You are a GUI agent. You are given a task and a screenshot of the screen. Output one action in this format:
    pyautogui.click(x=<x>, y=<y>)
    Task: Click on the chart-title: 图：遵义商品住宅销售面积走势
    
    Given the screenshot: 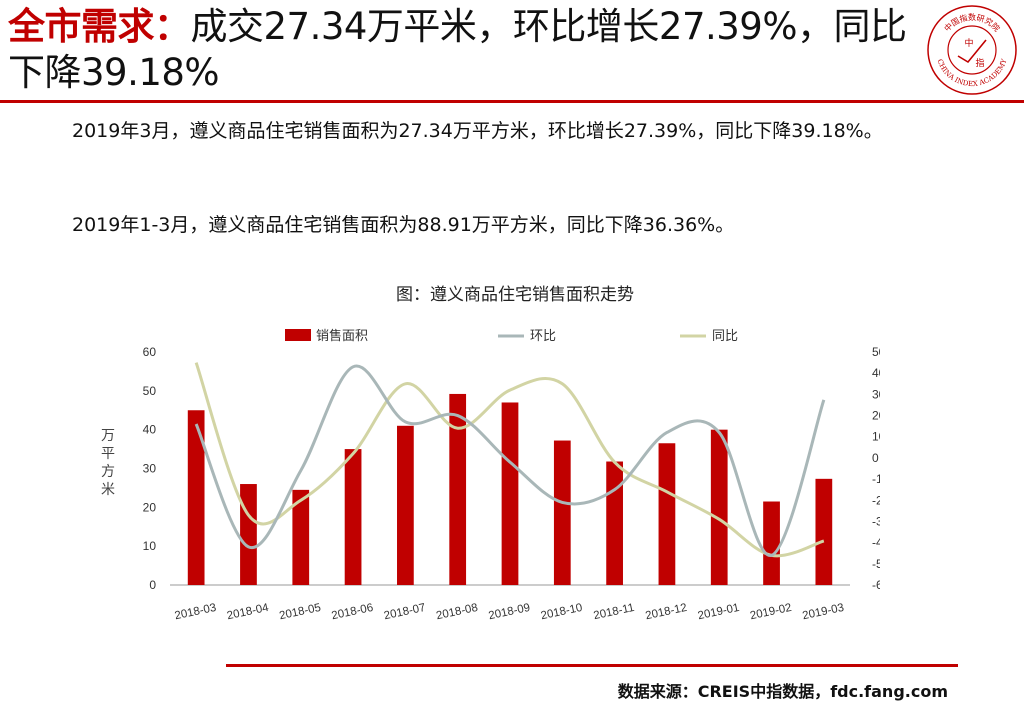 What is the action you would take?
    pyautogui.click(x=515, y=295)
    